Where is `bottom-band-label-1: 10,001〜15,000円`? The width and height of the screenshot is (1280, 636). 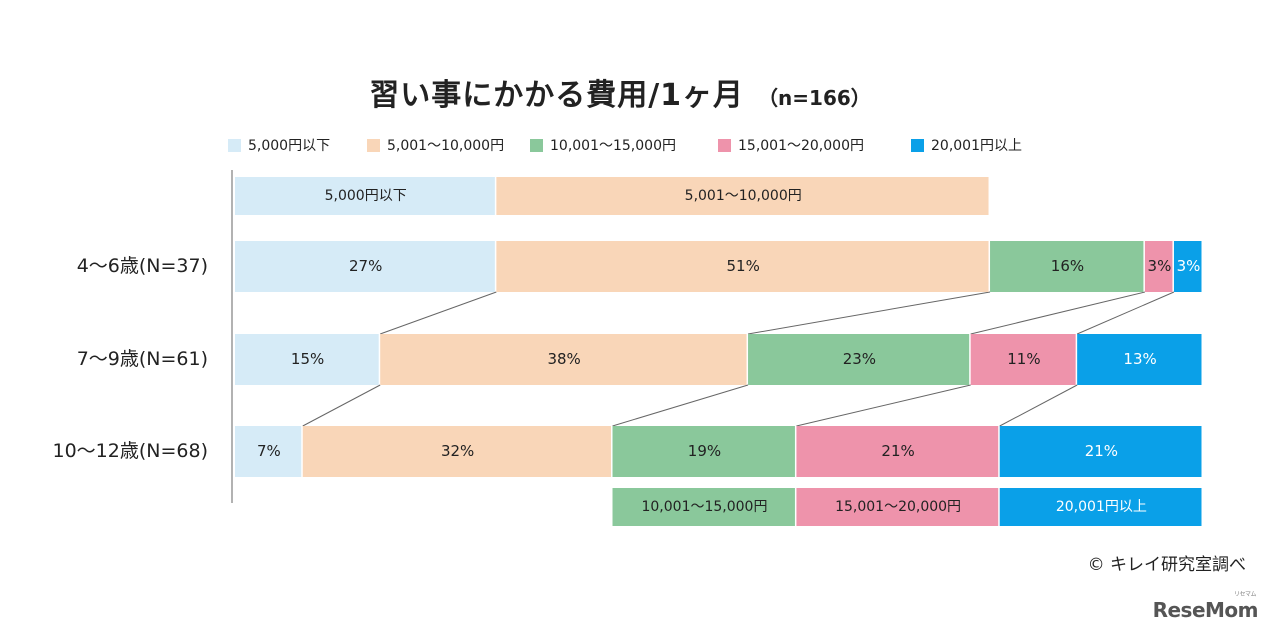 bottom-band-label-1: 10,001〜15,000円 is located at coordinates (704, 507).